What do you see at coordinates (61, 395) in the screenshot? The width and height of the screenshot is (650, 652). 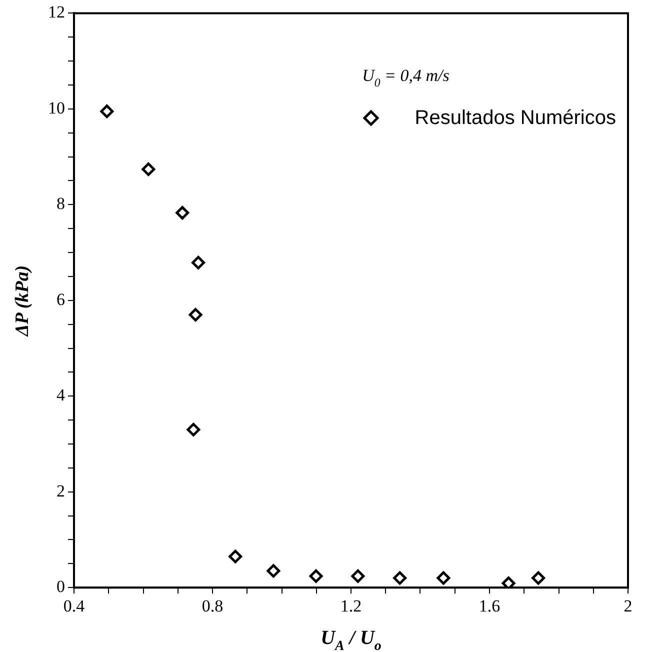 I see `y-tick-label: 4` at bounding box center [61, 395].